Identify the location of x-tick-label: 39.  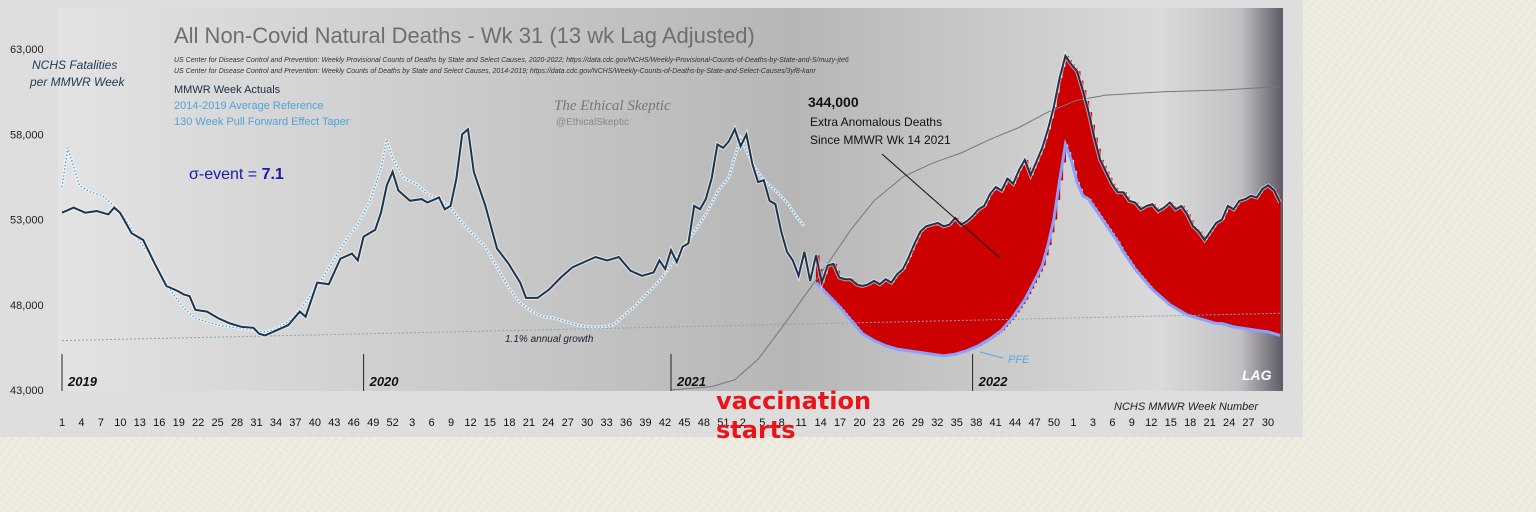
(645, 423).